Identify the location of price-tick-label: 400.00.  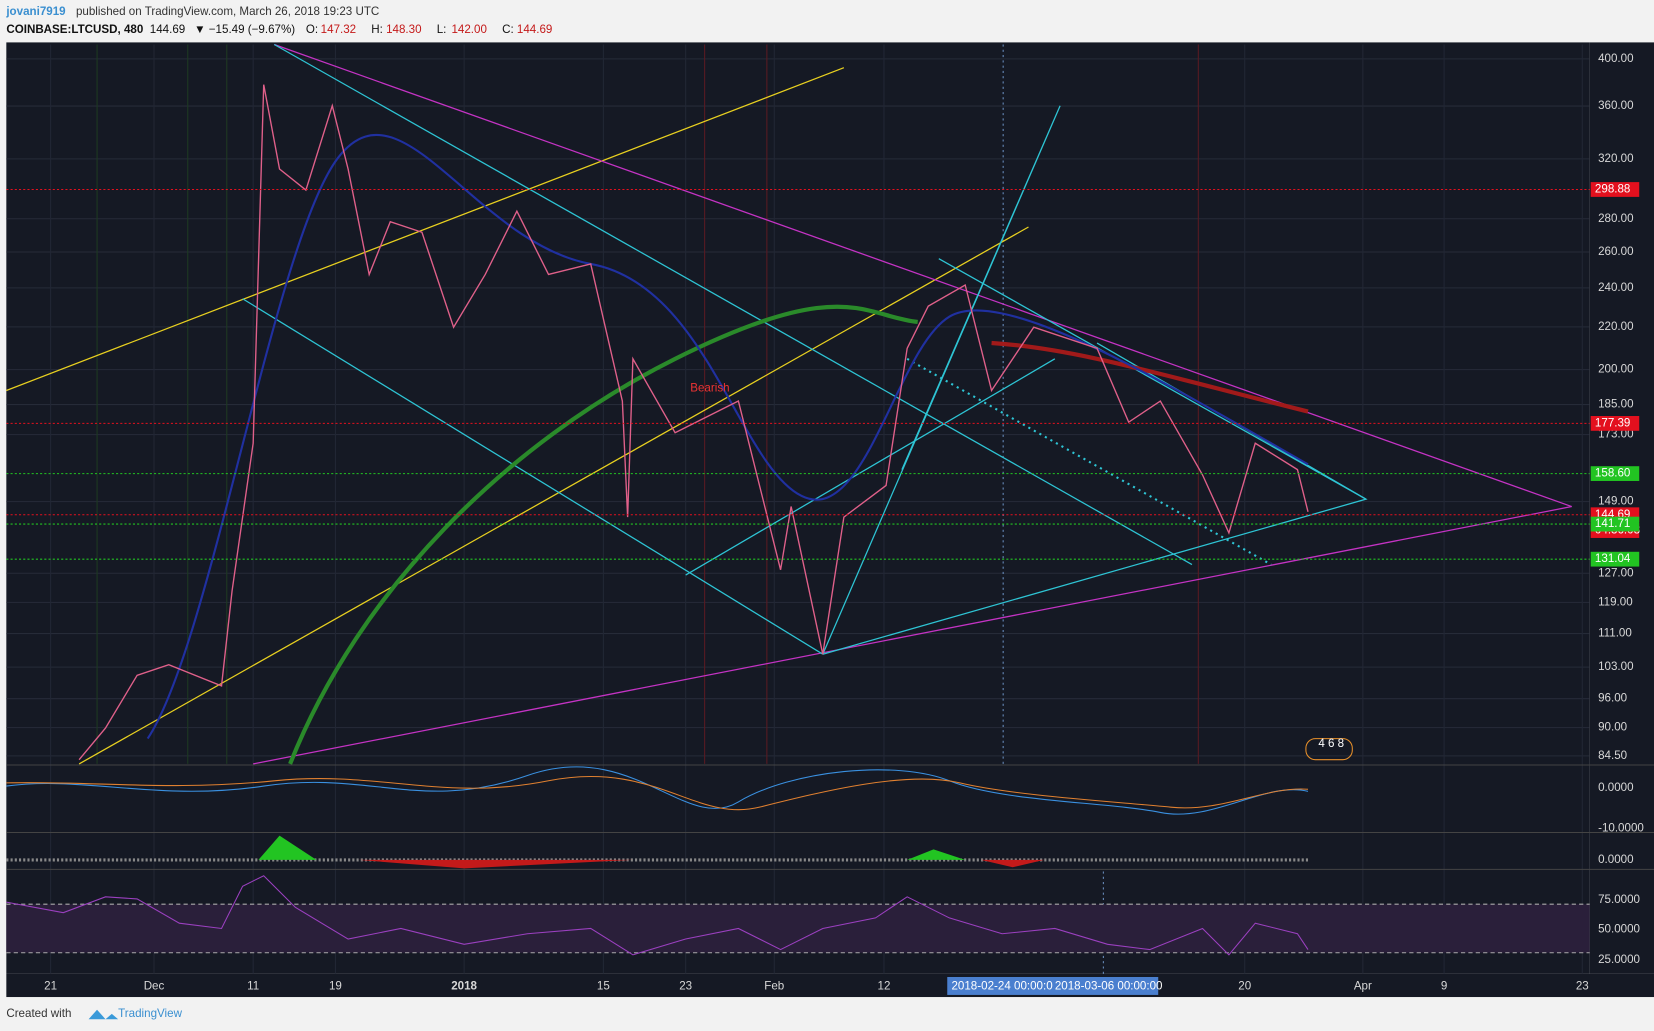
(1615, 58).